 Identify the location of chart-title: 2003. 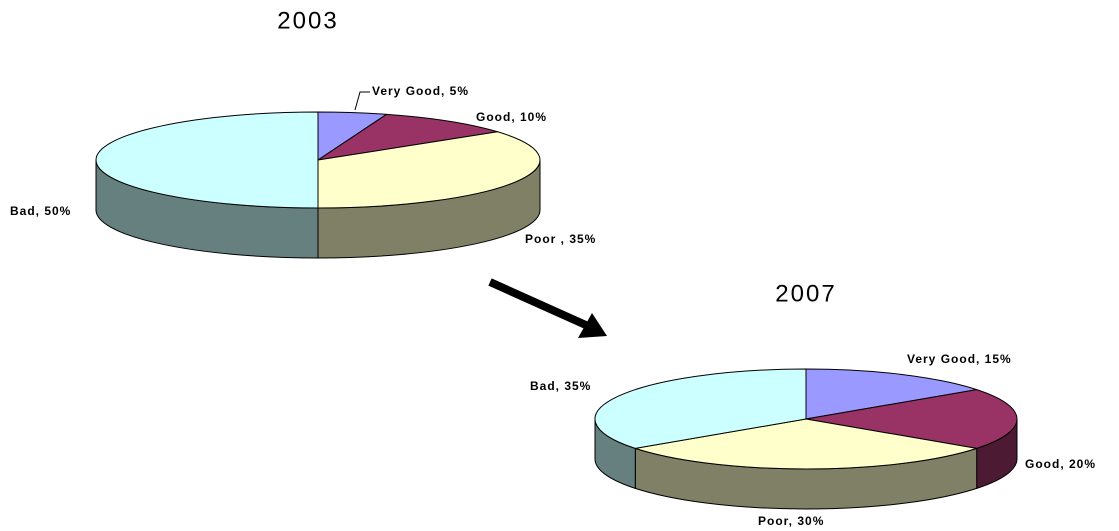
(307, 20).